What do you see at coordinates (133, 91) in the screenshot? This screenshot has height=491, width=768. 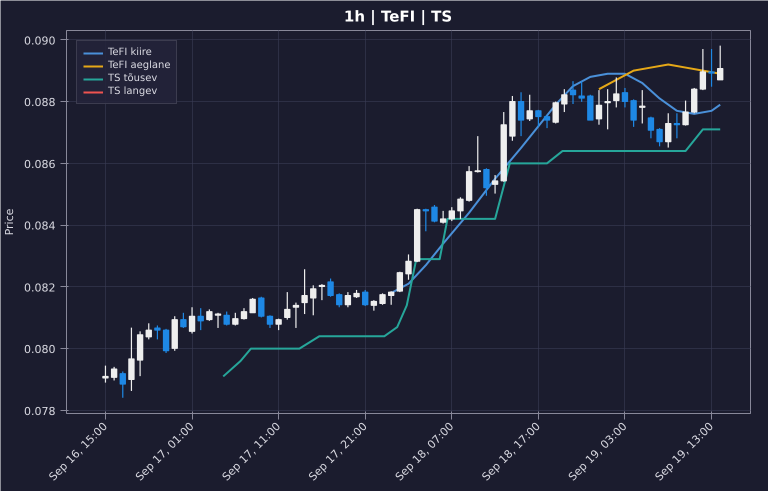 I see `legend-label: TS langev` at bounding box center [133, 91].